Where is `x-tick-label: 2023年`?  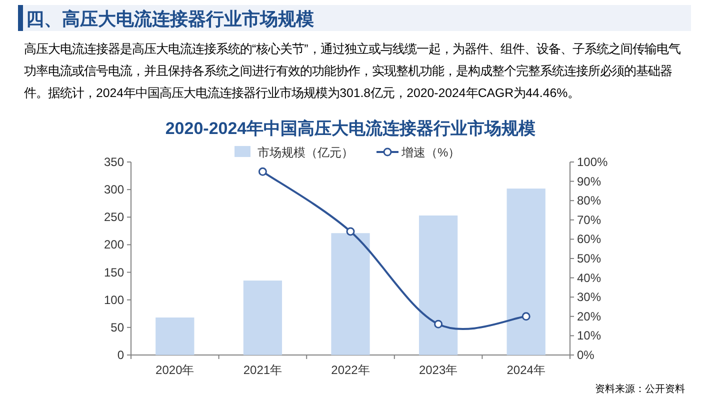
x-tick-label: 2023年 is located at coordinates (438, 370).